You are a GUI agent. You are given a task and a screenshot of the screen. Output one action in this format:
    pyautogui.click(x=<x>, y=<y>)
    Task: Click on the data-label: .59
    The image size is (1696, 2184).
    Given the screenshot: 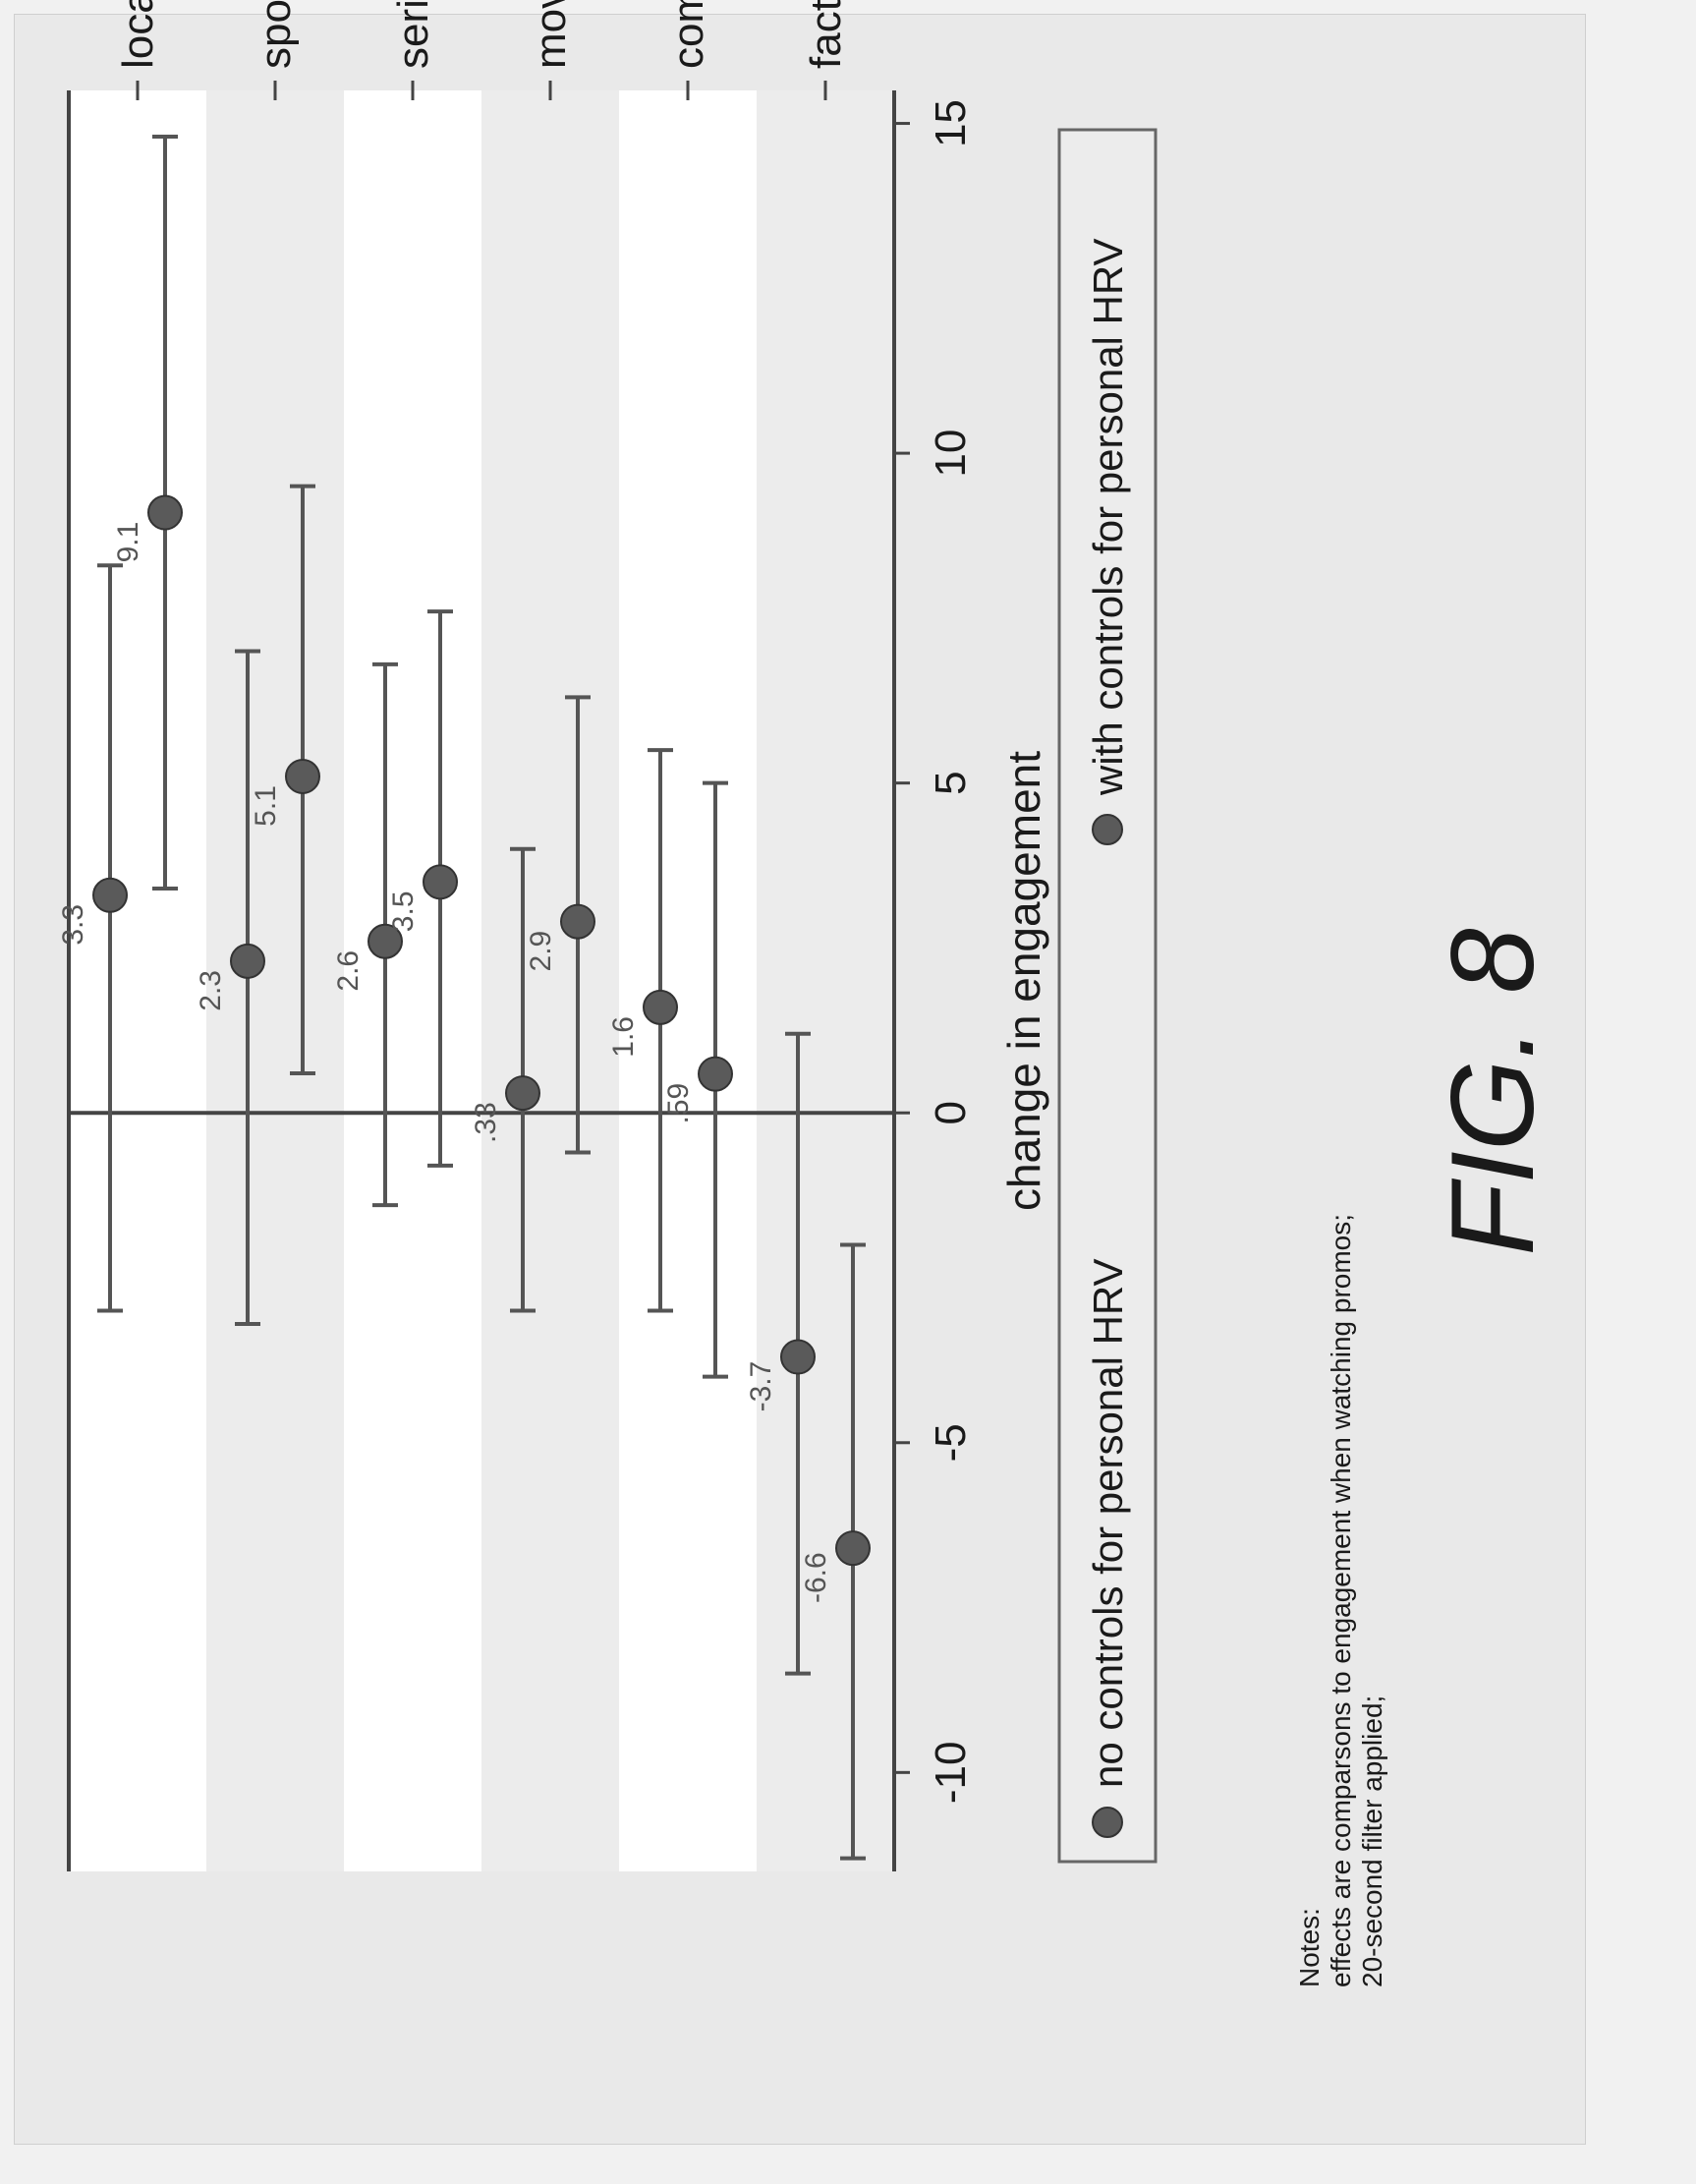 What is the action you would take?
    pyautogui.click(x=678, y=1103)
    